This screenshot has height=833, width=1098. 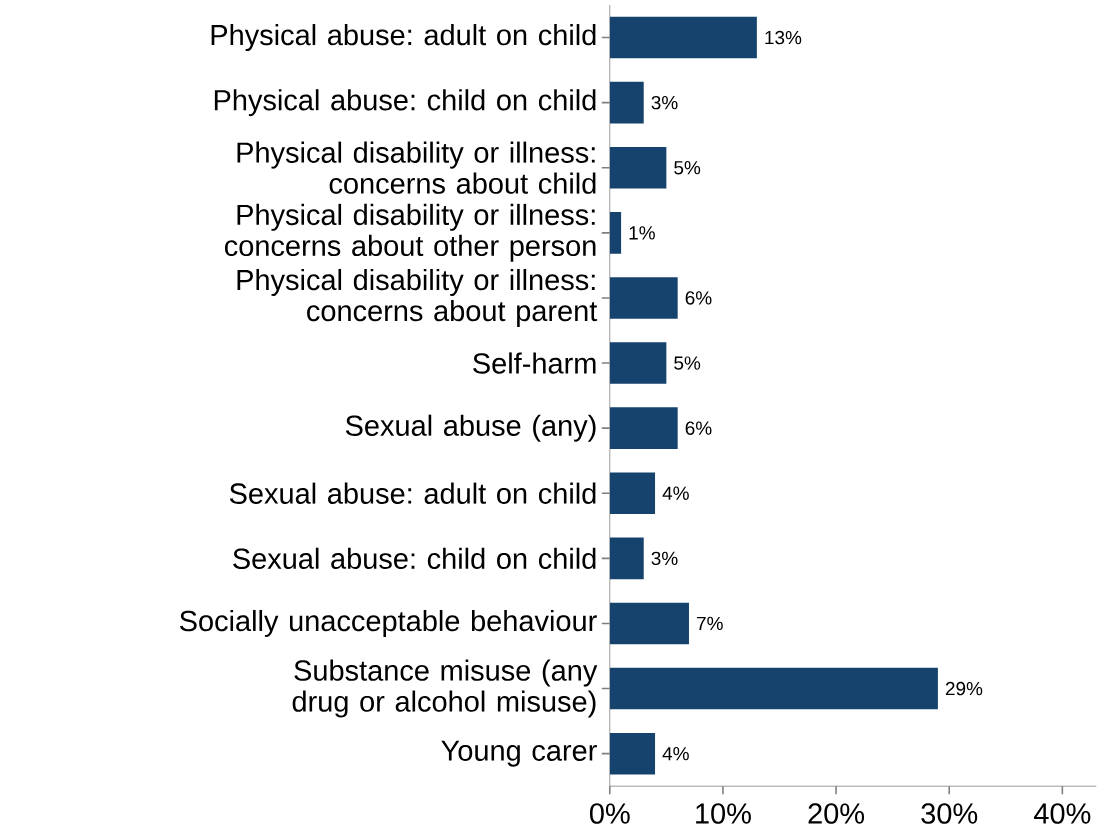 What do you see at coordinates (964, 688) in the screenshot?
I see `data-label: 29%` at bounding box center [964, 688].